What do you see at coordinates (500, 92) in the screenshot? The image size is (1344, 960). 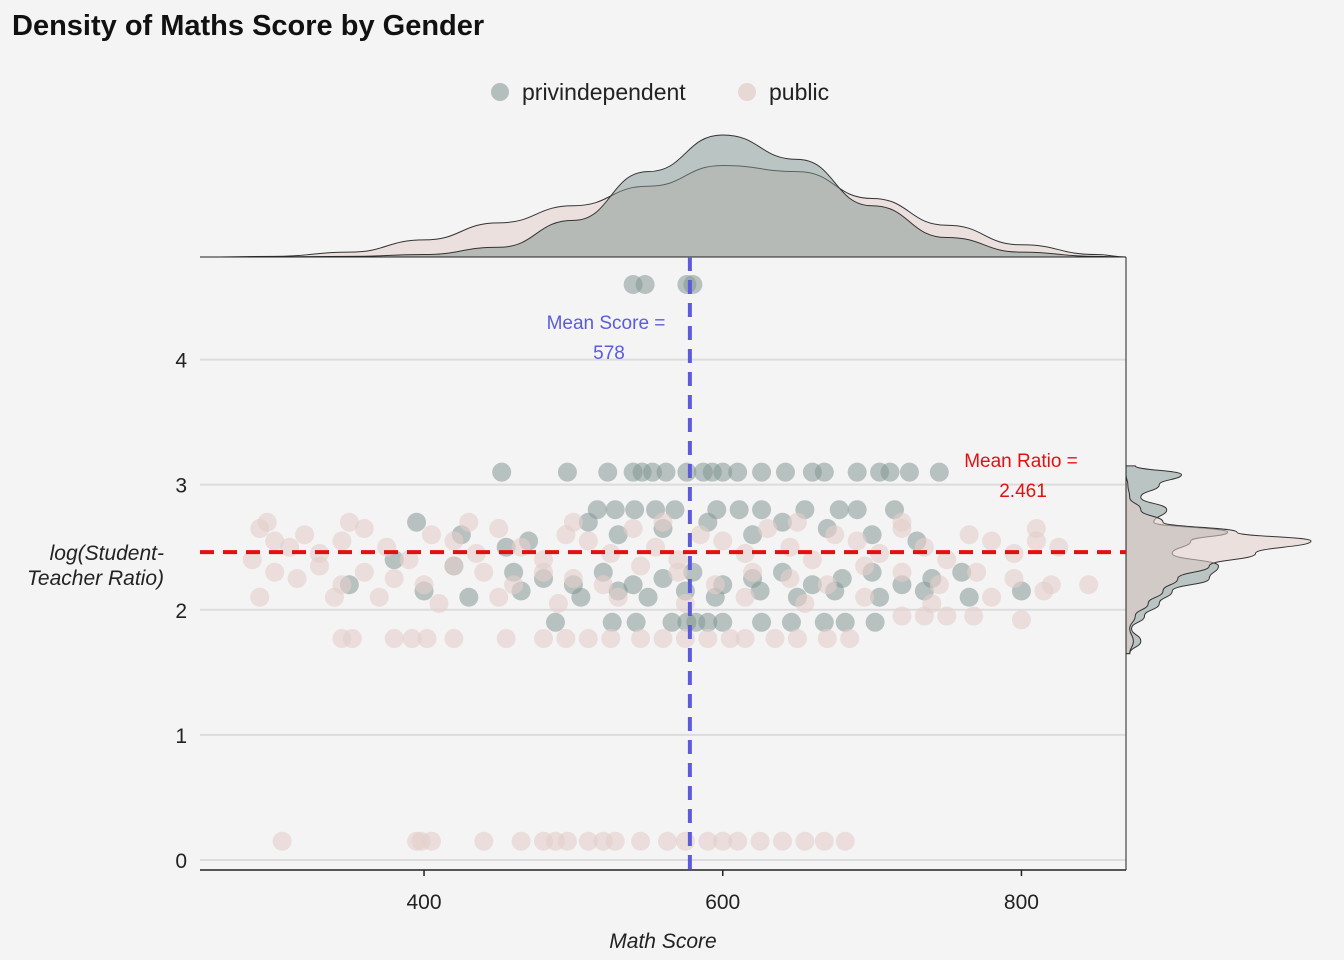 I see `legend-swatch-privindependent` at bounding box center [500, 92].